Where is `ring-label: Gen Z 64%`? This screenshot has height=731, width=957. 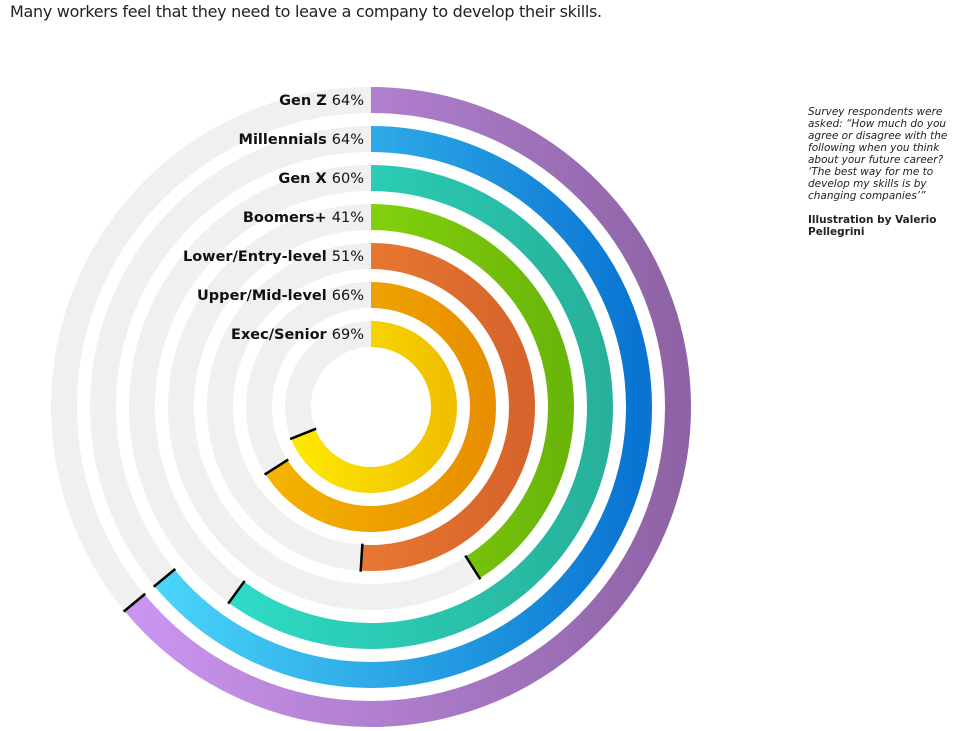
ring-label: Gen Z 64% is located at coordinates (321, 101).